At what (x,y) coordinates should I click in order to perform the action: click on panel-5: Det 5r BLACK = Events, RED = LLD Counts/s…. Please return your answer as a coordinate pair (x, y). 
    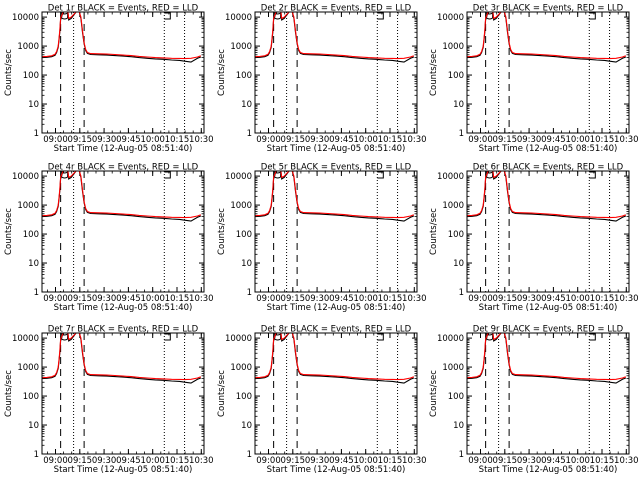
    Looking at the image, I should click on (322, 238).